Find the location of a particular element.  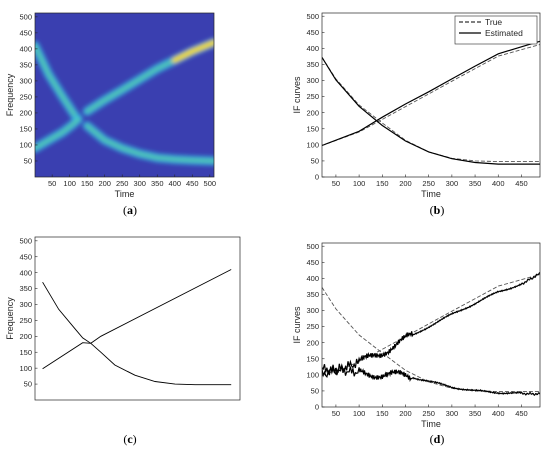

legend-box is located at coordinates (496, 30).